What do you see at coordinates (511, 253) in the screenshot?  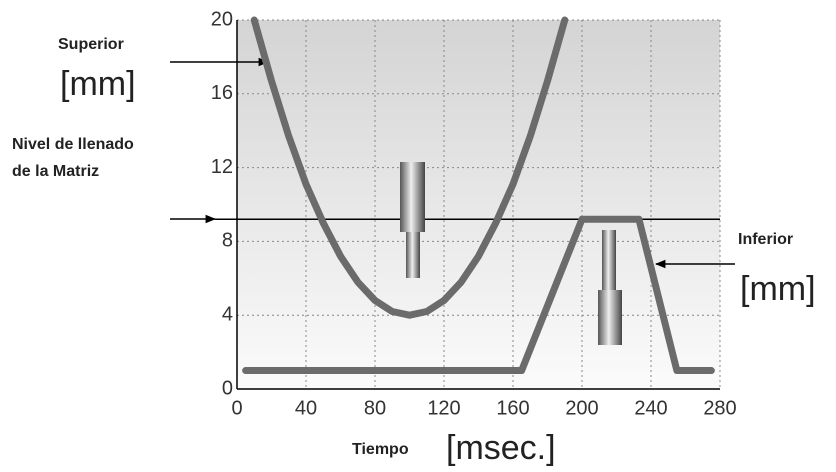 I see `punch-icons` at bounding box center [511, 253].